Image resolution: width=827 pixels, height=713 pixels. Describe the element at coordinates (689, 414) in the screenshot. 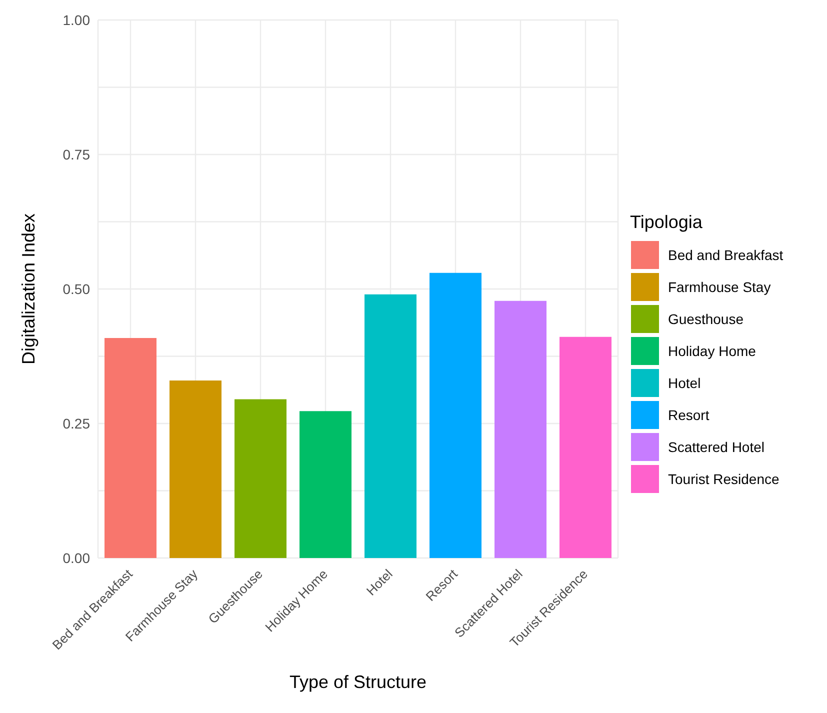

I see `legend-label: Resort` at that location.